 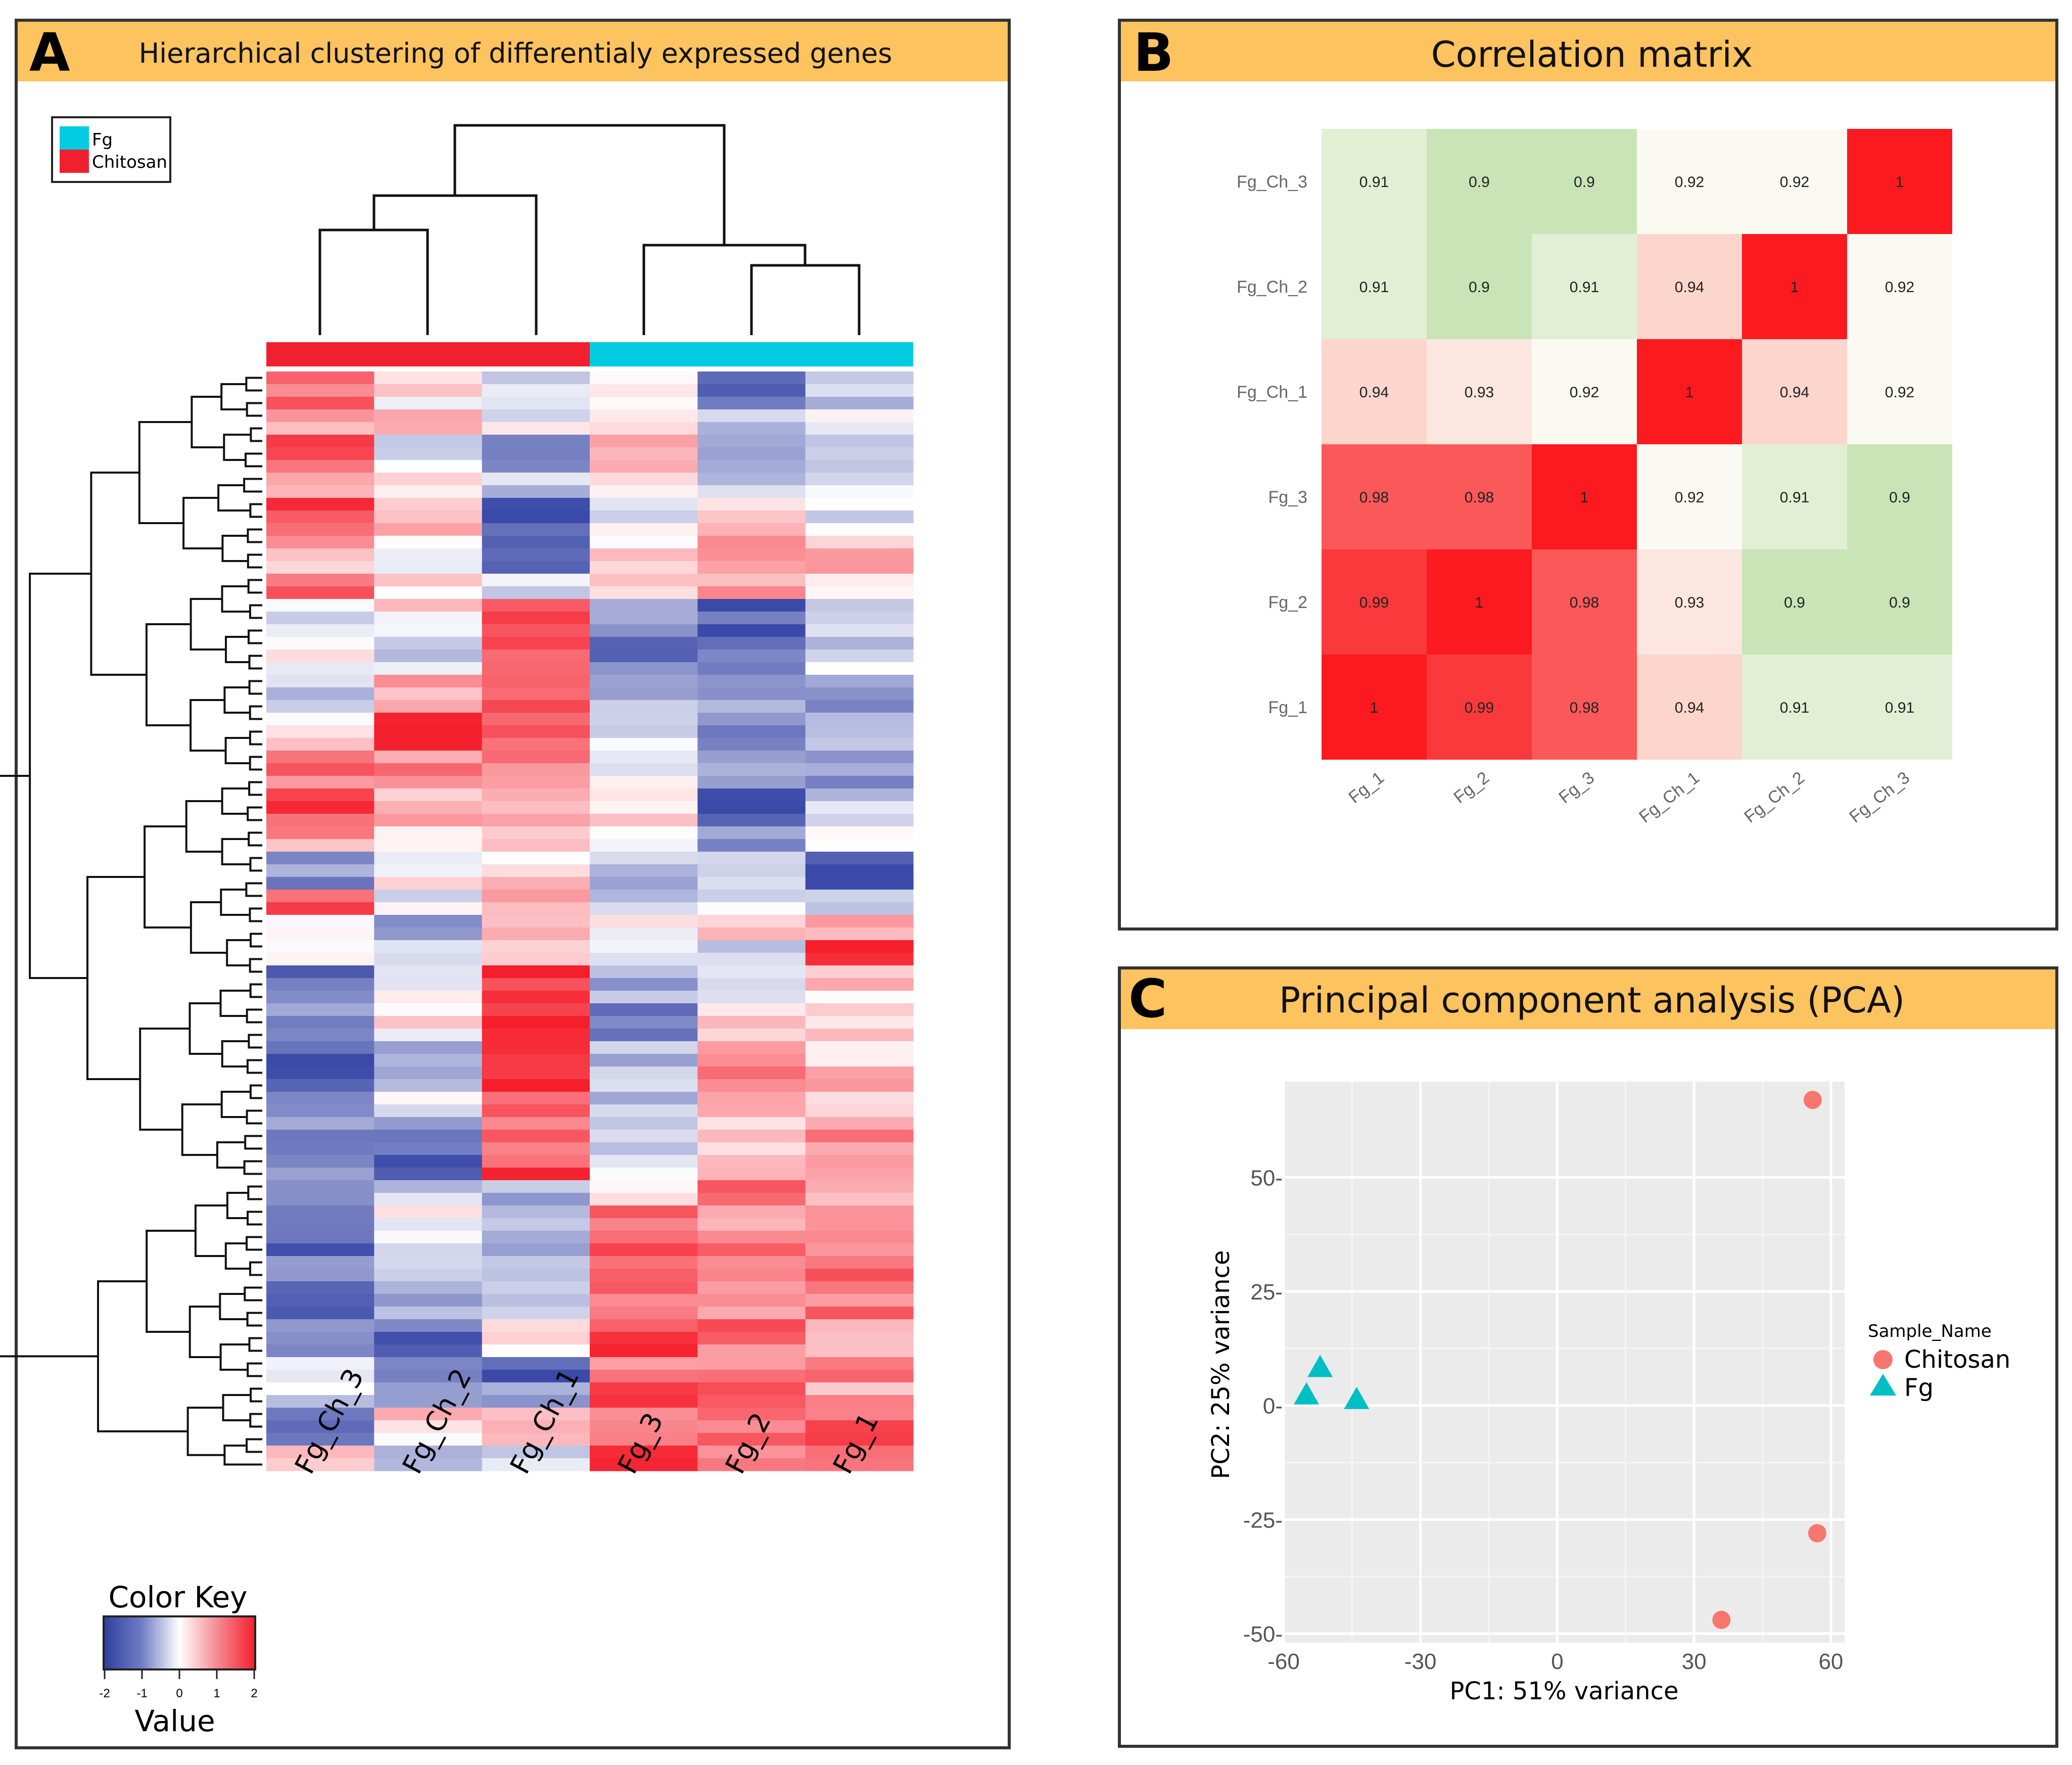 I want to click on group-legend: Fg Chitosan, so click(x=111, y=149).